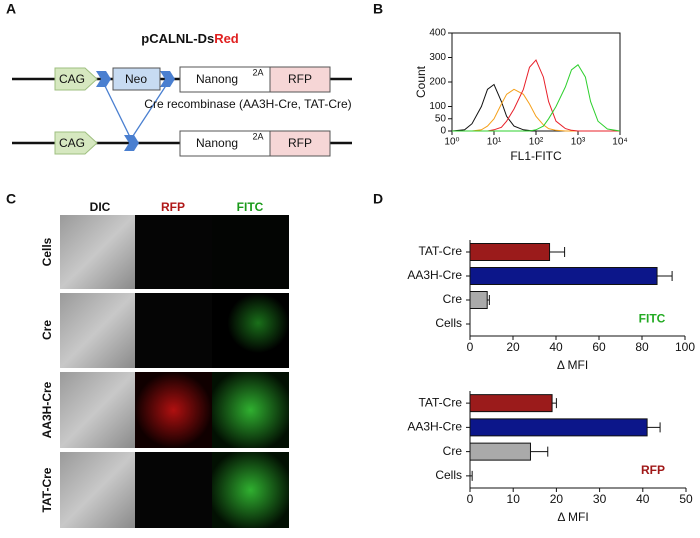 Image resolution: width=700 pixels, height=538 pixels. What do you see at coordinates (177, 38) in the screenshot?
I see `title-part: pCALNL-Ds` at bounding box center [177, 38].